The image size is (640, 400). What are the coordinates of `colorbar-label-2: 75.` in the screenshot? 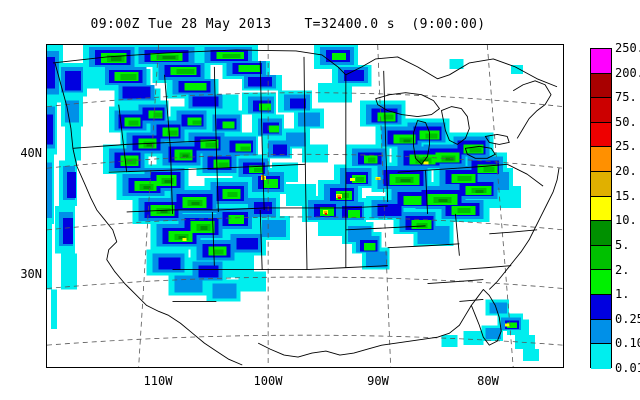 It's located at (626, 97).